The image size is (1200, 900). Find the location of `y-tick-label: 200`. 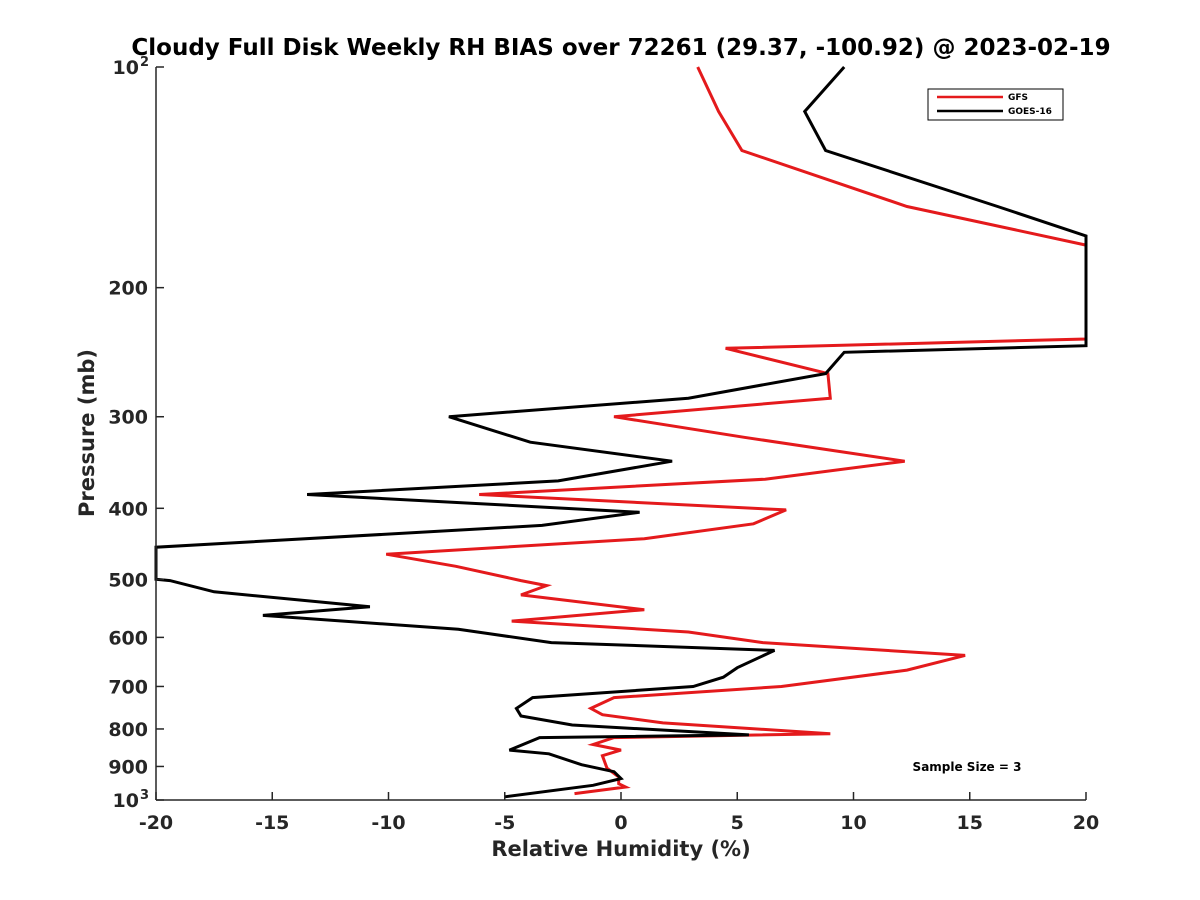

y-tick-label: 200 is located at coordinates (128, 289).